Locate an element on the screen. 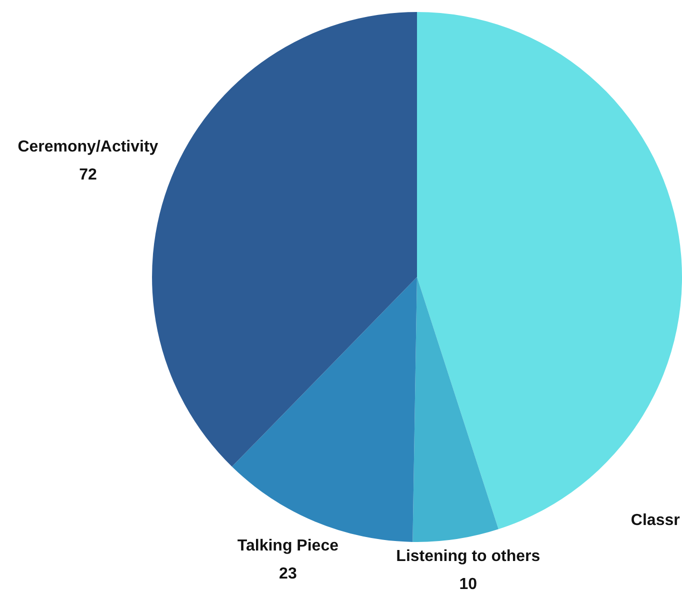  slice-label: Ceremony/Activity is located at coordinates (88, 147).